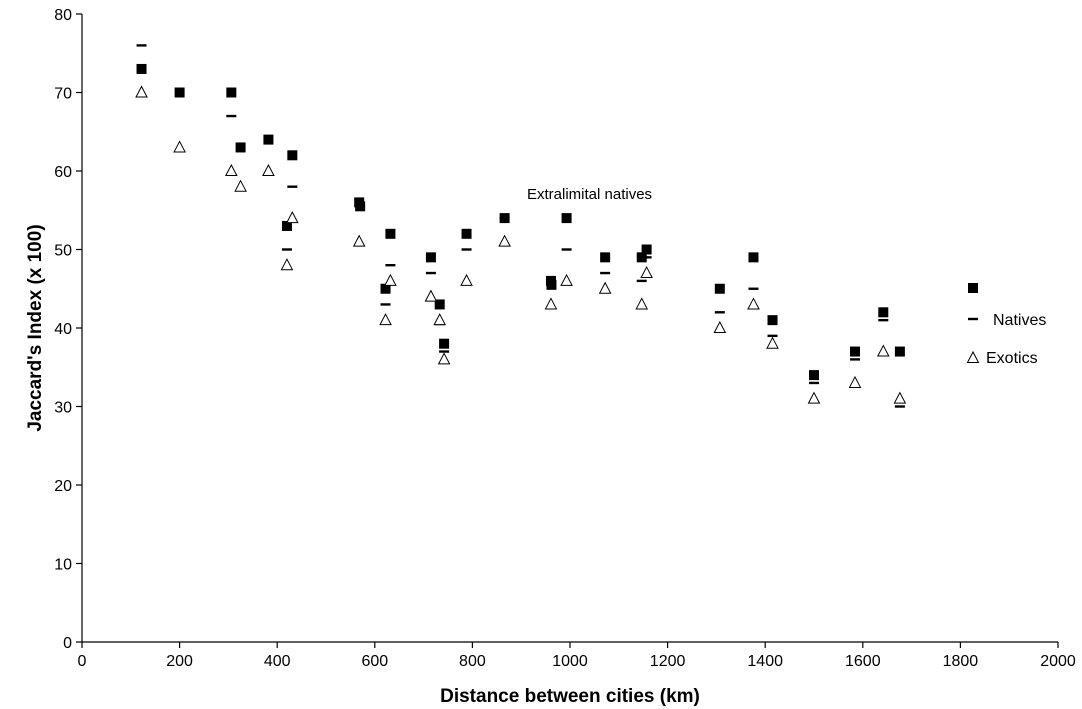 This screenshot has height=709, width=1082. I want to click on x-tick-label: 0, so click(82, 661).